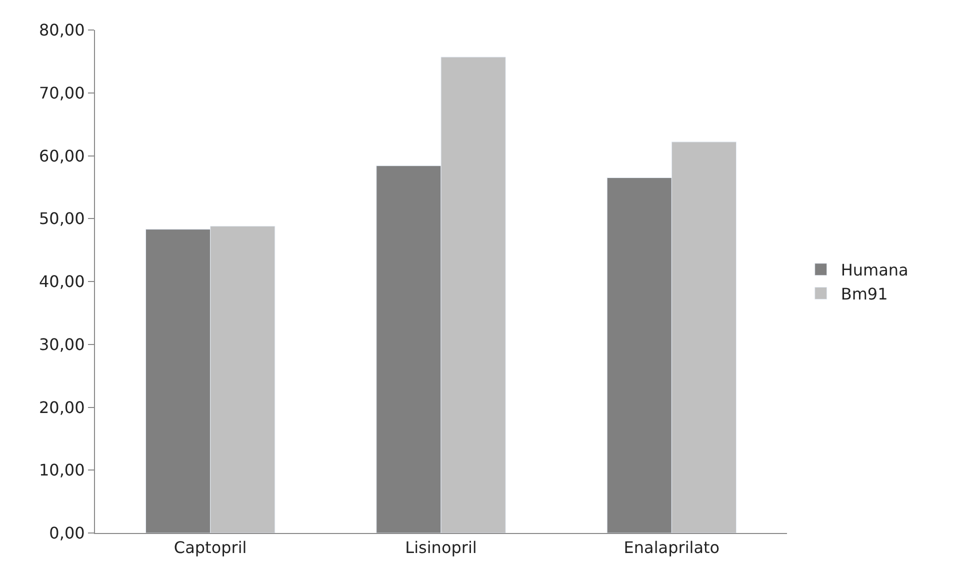  What do you see at coordinates (61, 30) in the screenshot?
I see `y-tick-label: 80,00` at bounding box center [61, 30].